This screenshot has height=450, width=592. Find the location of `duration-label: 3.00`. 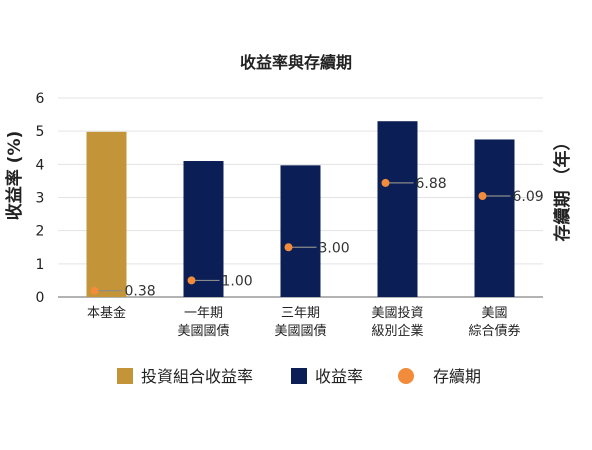

duration-label: 3.00 is located at coordinates (334, 248).